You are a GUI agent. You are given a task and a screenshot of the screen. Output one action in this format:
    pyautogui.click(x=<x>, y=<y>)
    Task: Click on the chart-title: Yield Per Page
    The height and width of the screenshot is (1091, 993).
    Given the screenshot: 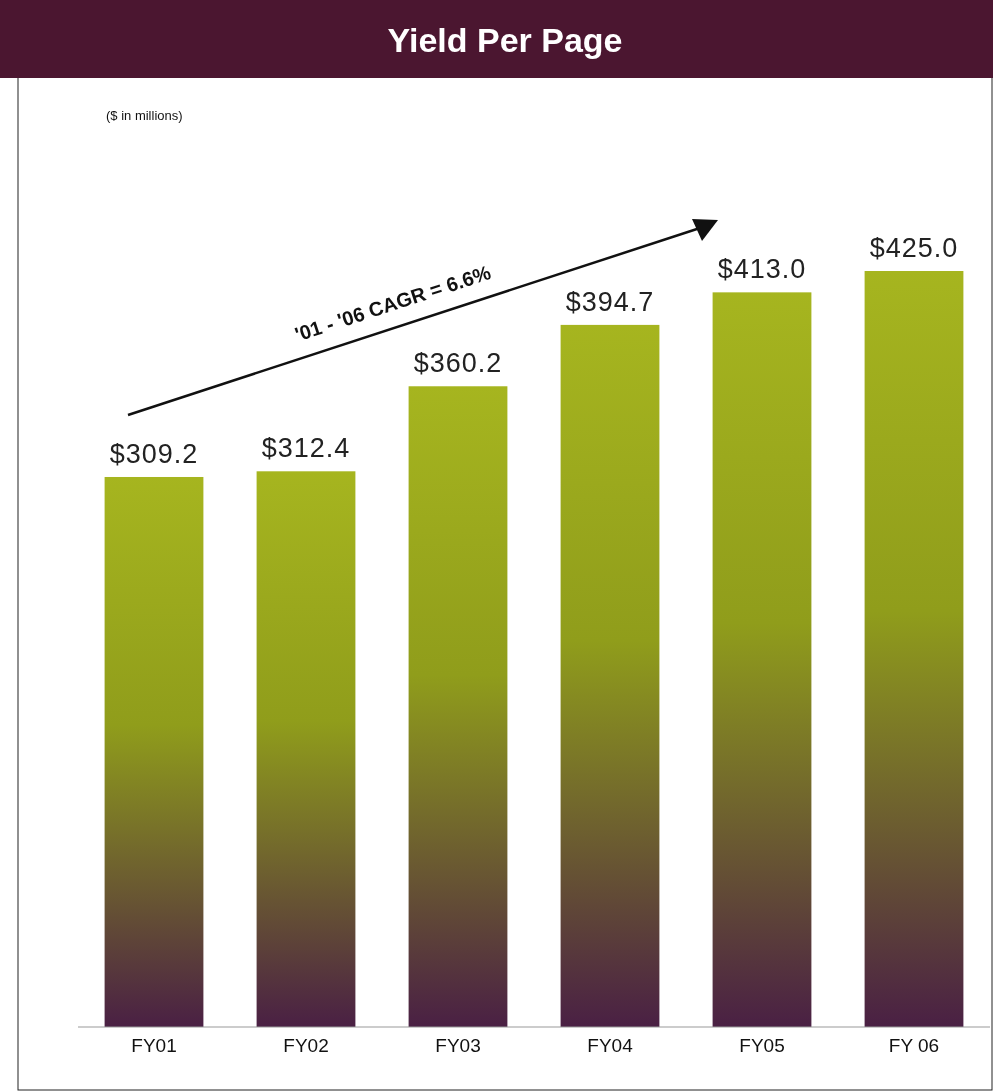 What is the action you would take?
    pyautogui.click(x=505, y=40)
    